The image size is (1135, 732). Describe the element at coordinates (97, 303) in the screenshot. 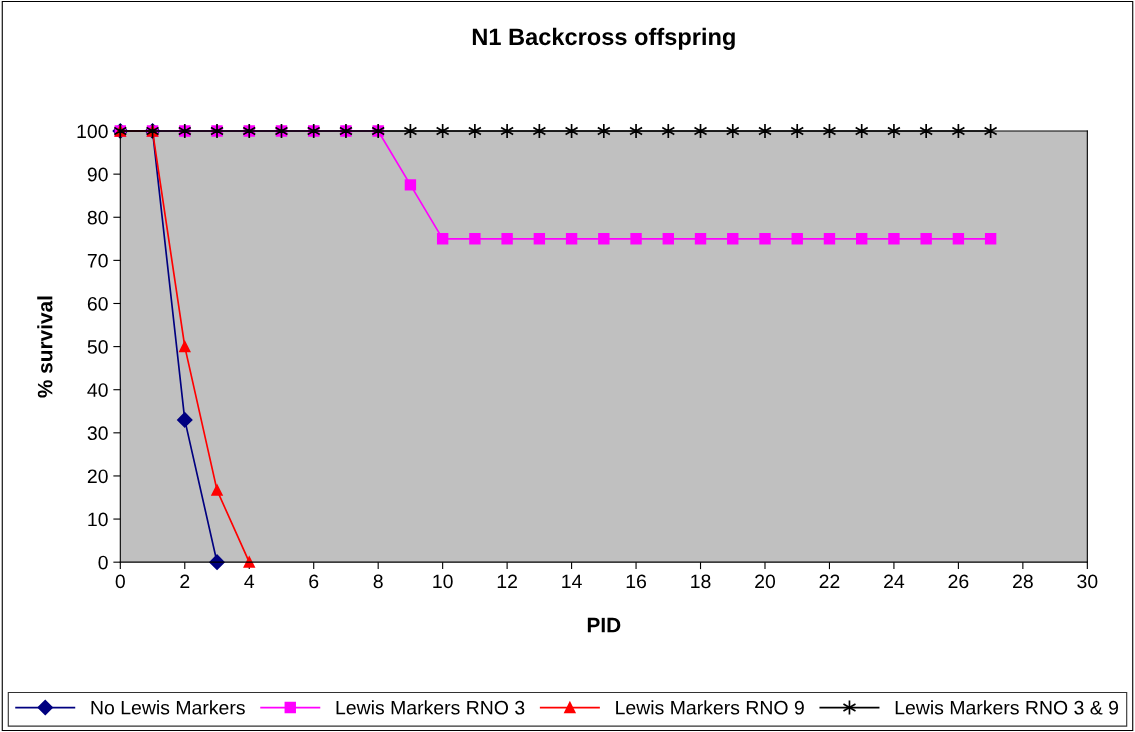

I see `y-tick-label: 60` at that location.